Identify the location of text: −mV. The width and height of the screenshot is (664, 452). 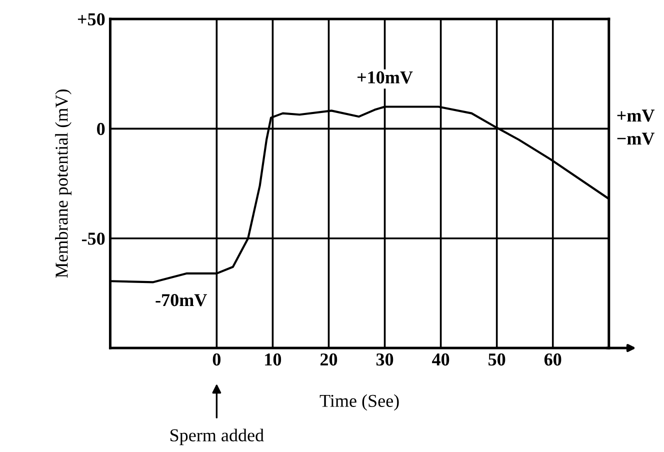
(636, 138).